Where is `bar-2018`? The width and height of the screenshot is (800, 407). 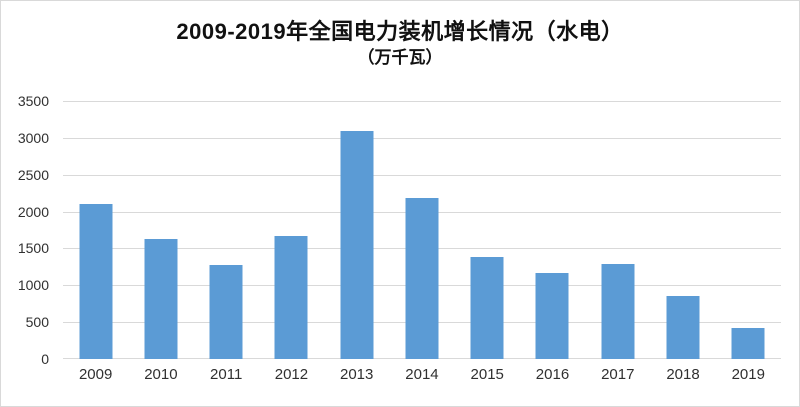 bar-2018 is located at coordinates (683, 327).